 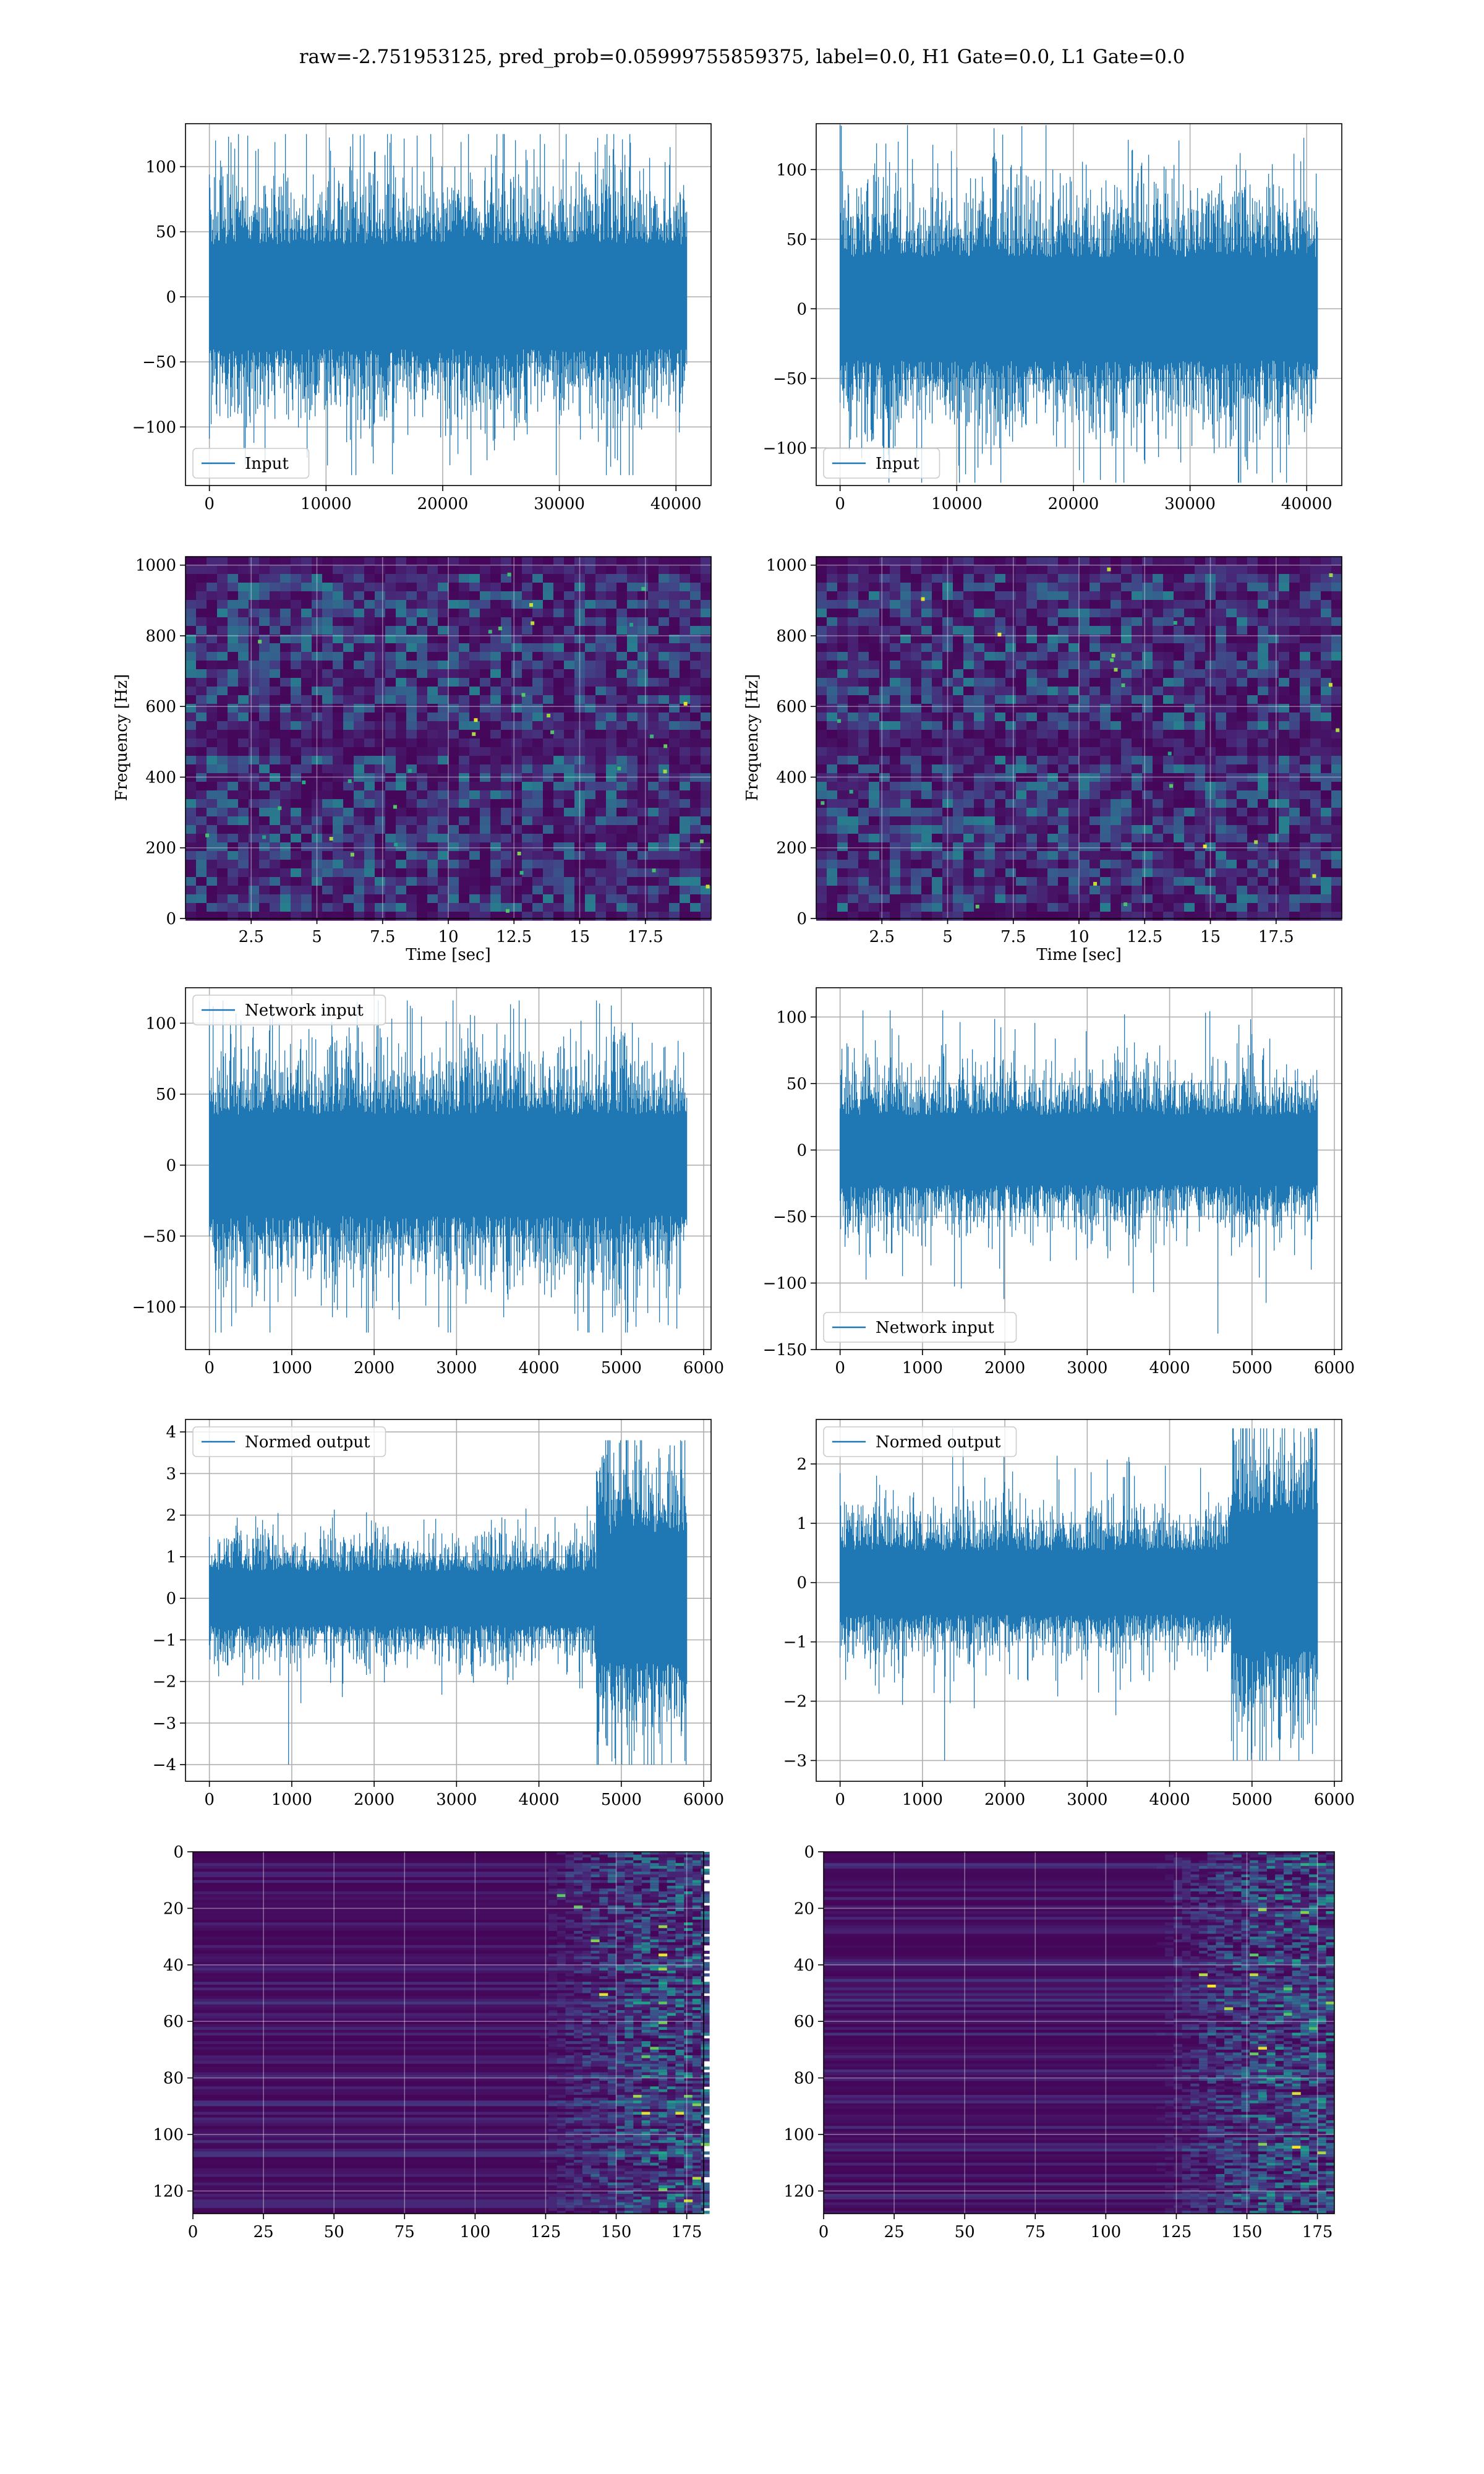 I want to click on l1-normed-output-xtick-label-5: 5000, so click(x=1252, y=1800).